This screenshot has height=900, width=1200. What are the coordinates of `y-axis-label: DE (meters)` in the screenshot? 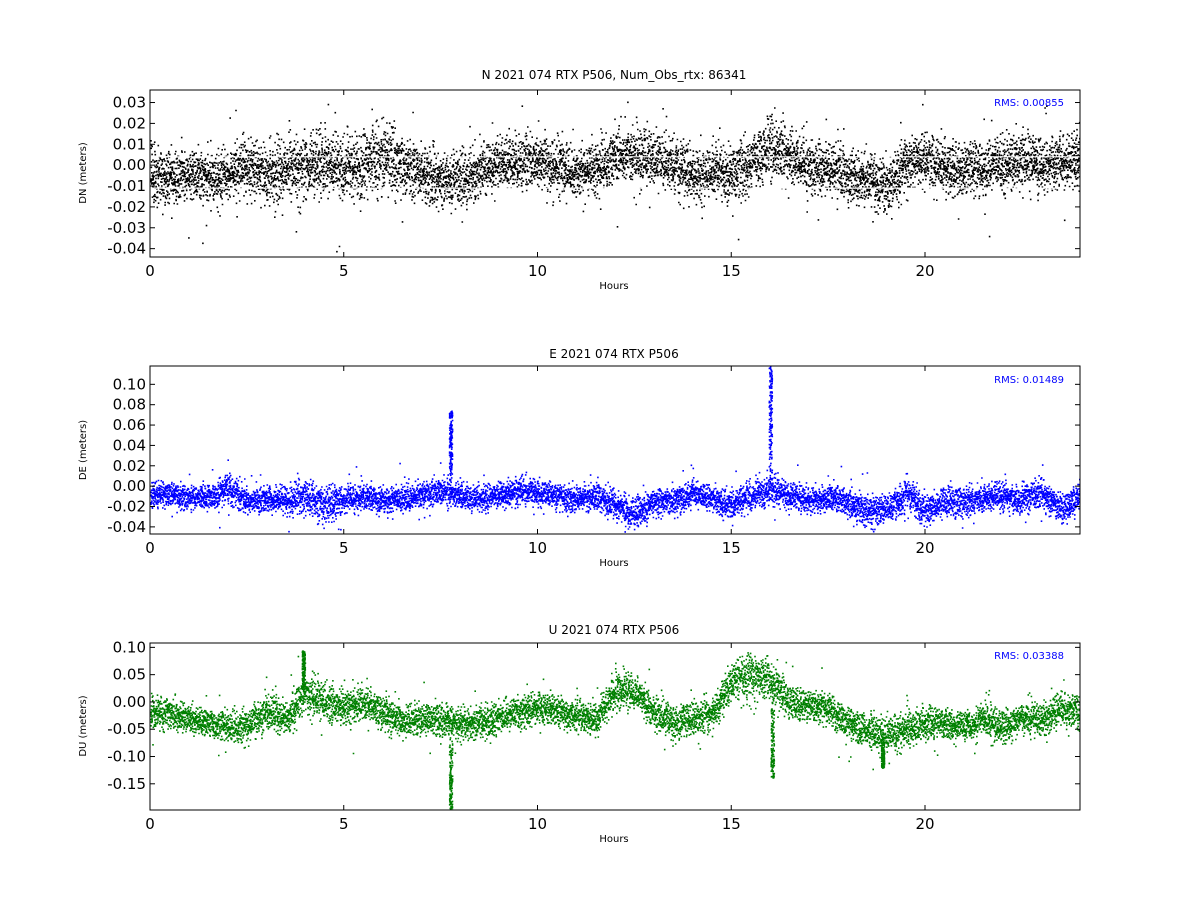 It's located at (83, 450).